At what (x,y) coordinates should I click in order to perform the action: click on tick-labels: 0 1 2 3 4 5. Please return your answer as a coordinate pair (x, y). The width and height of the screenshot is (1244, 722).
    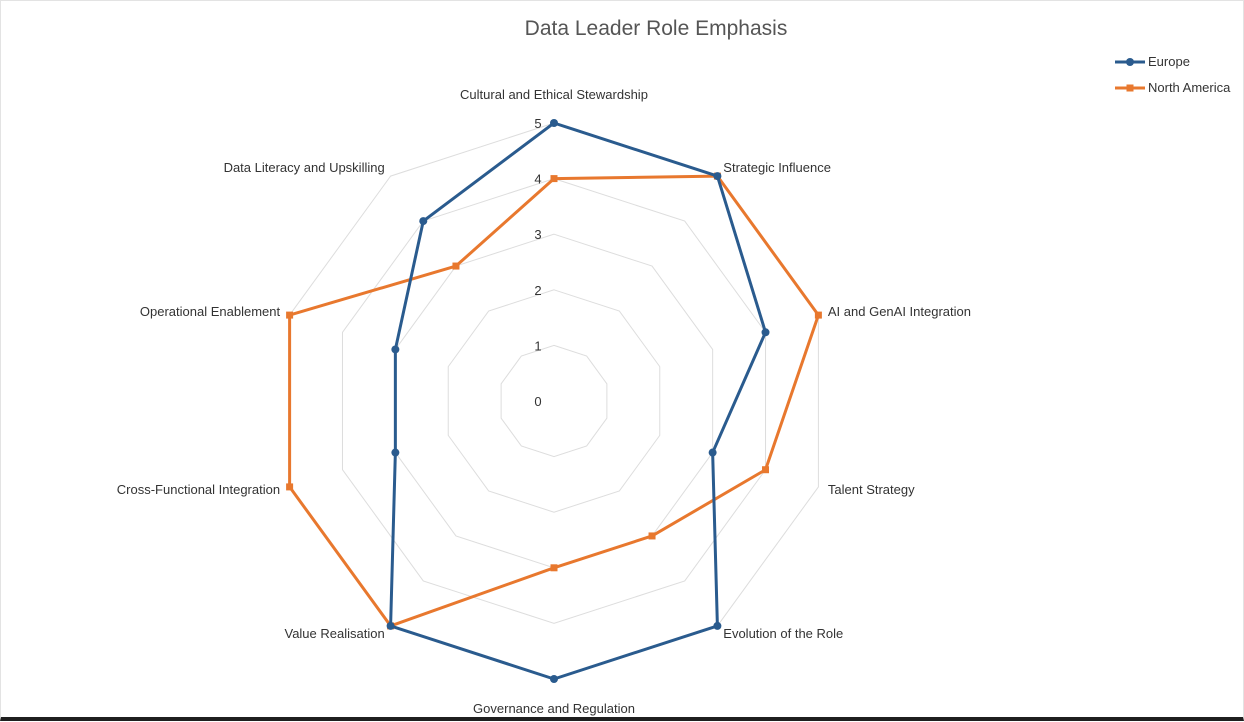
    Looking at the image, I should click on (537, 262).